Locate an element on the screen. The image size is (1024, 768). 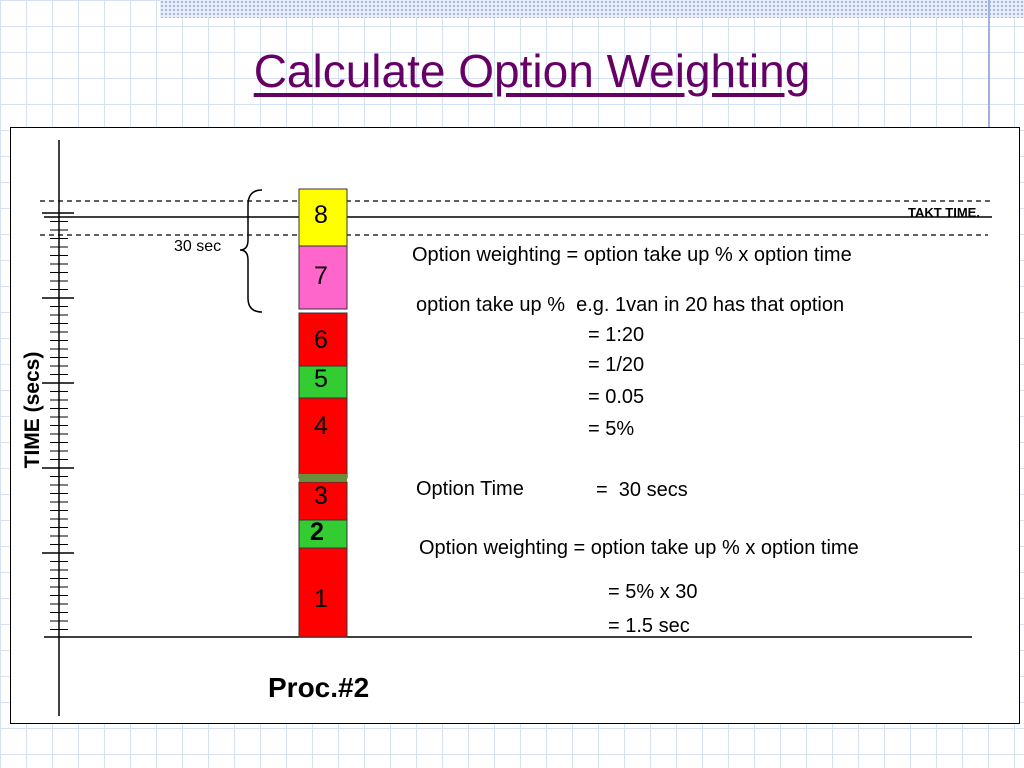
option-time-label: Option Time is located at coordinates (470, 489).